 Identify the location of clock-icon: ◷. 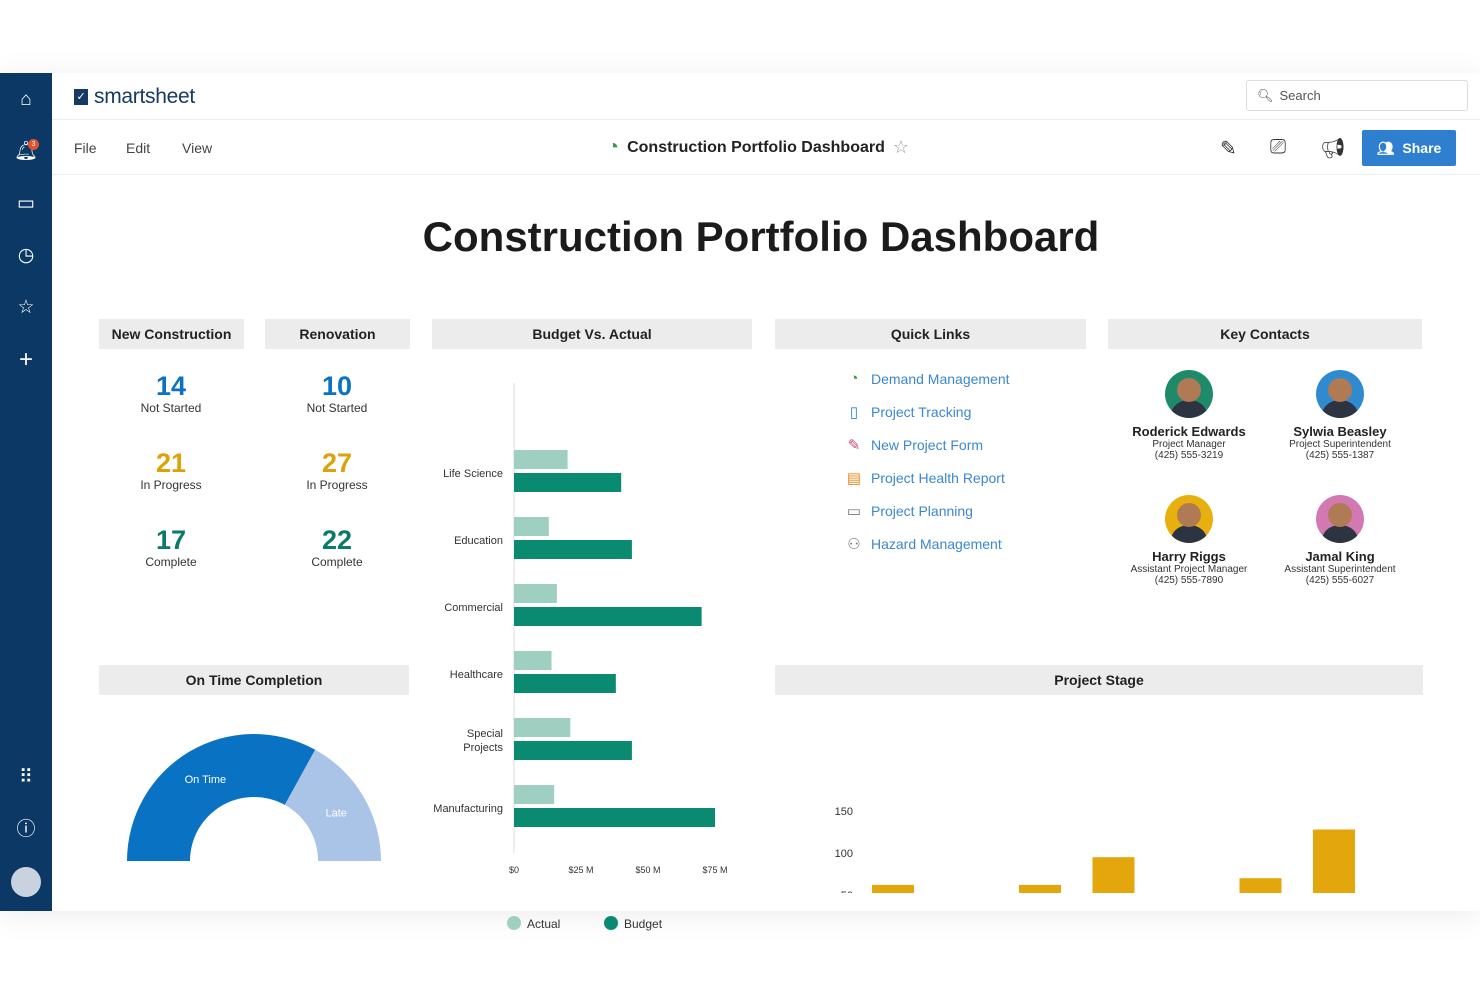
(26, 255).